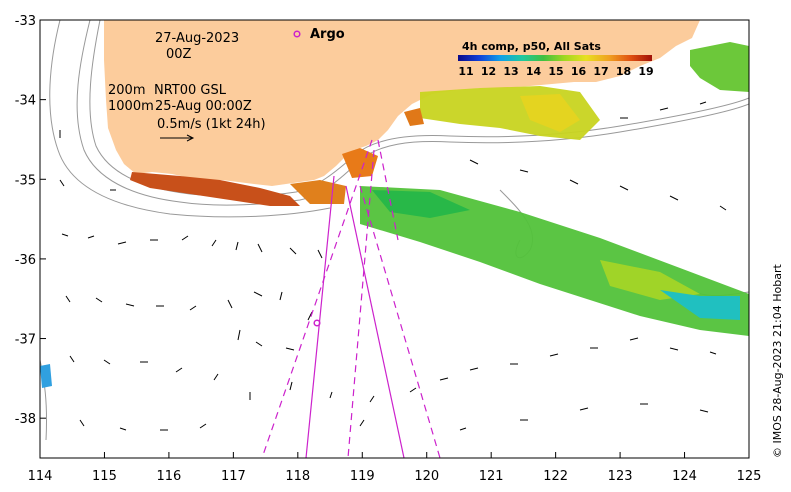 The image size is (791, 492). I want to click on y-axis: -33 -34 -35 -36 -37 -38, so click(30, 220).